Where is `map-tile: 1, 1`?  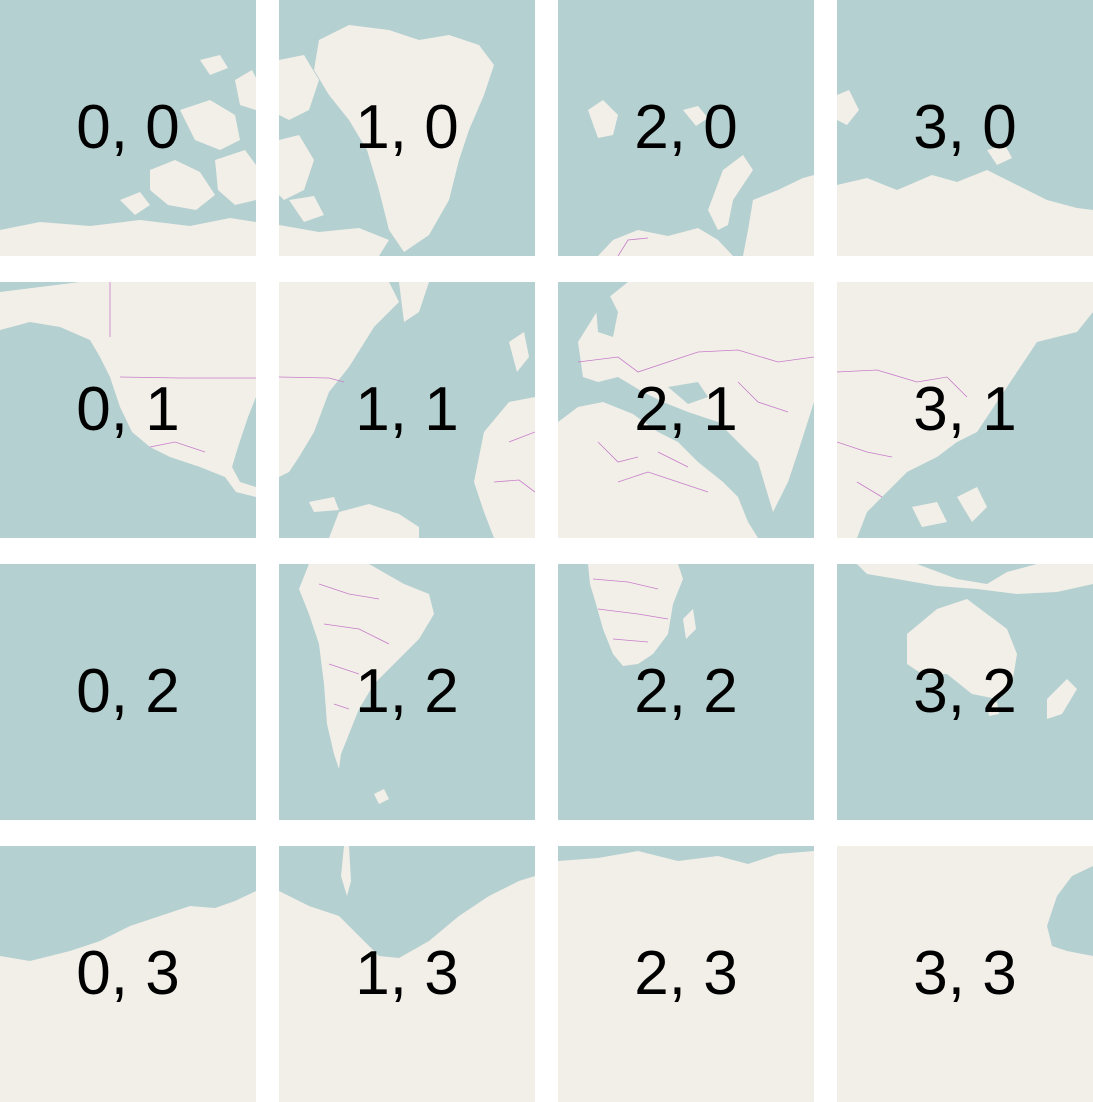
map-tile: 1, 1 is located at coordinates (407, 410).